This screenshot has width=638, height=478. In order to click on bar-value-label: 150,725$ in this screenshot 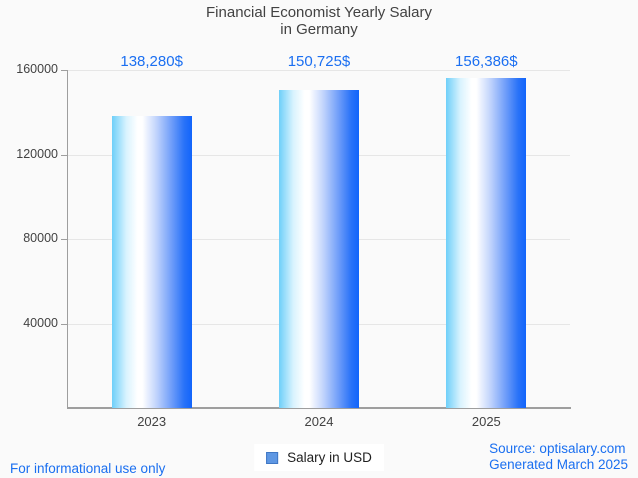, I will do `click(319, 61)`.